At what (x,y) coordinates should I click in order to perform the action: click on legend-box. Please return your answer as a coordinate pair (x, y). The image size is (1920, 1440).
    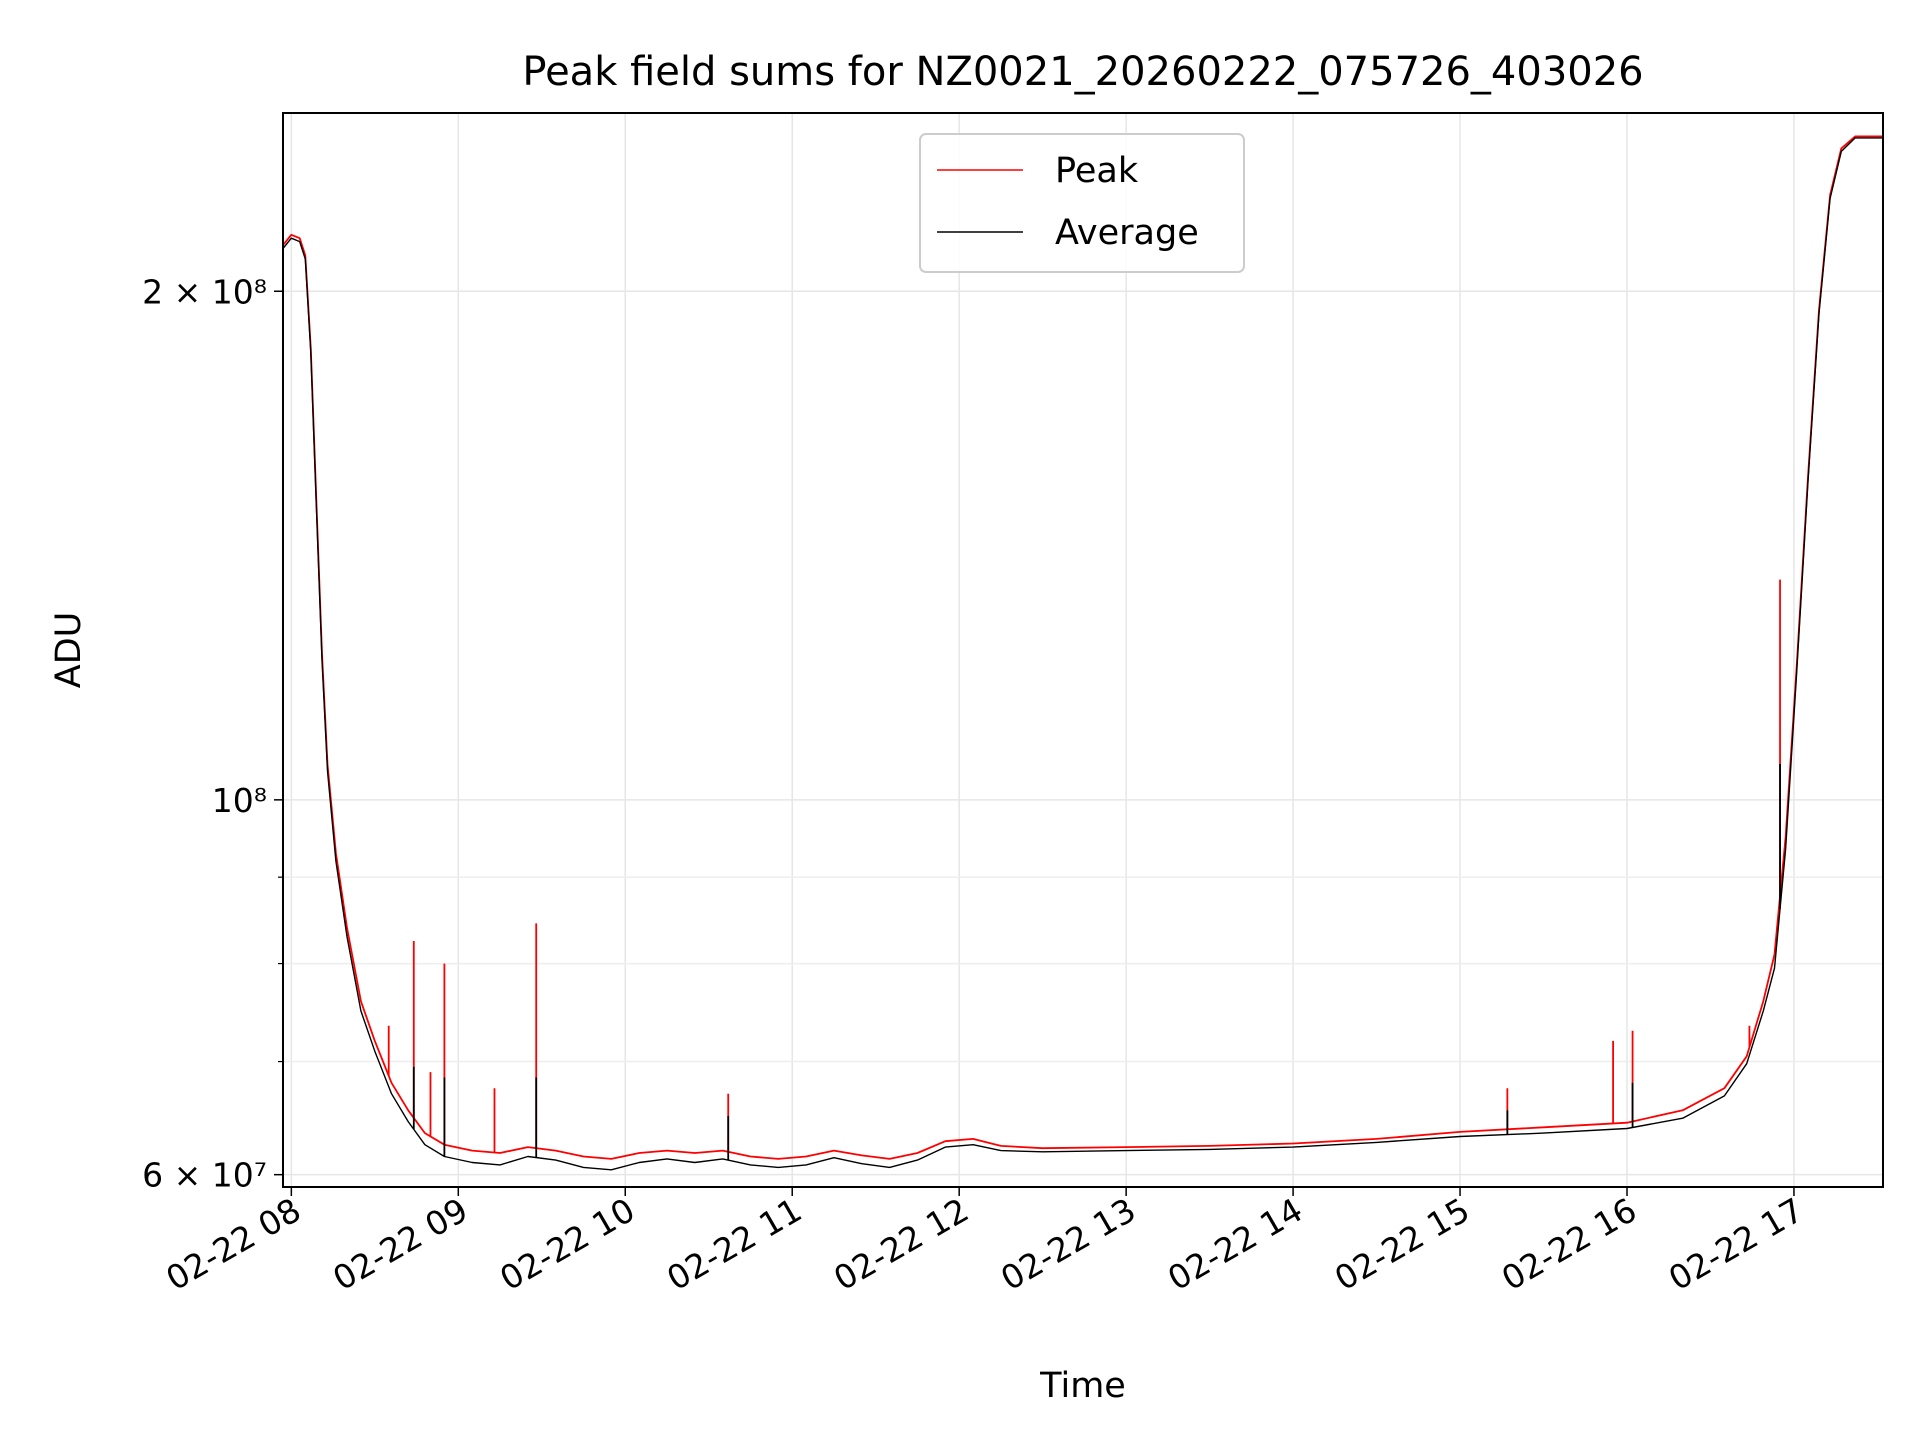
    Looking at the image, I should click on (1082, 203).